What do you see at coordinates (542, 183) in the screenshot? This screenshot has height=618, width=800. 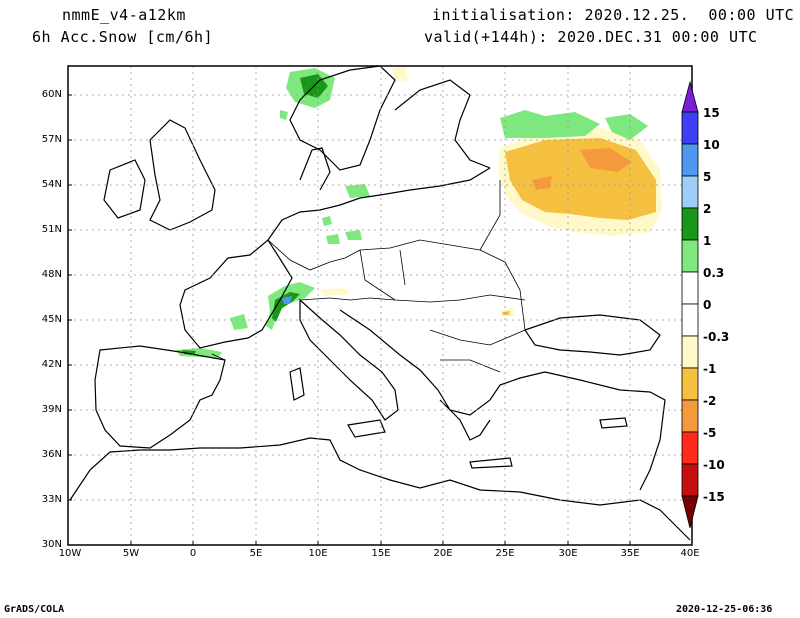 I see `snow-area-east-peak2` at bounding box center [542, 183].